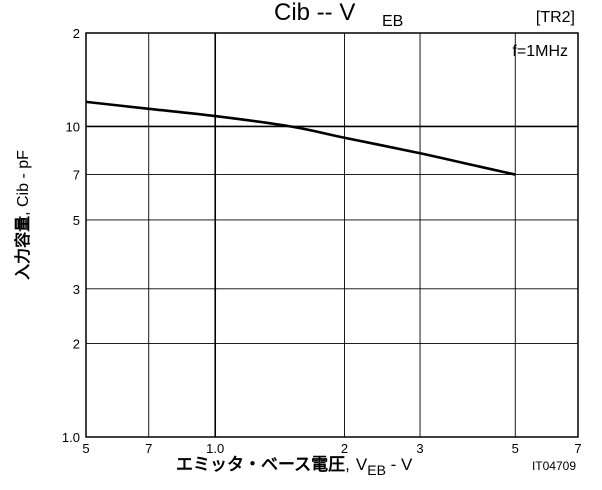  What do you see at coordinates (215, 448) in the screenshot?
I see `x-tick-label: 1.0` at bounding box center [215, 448].